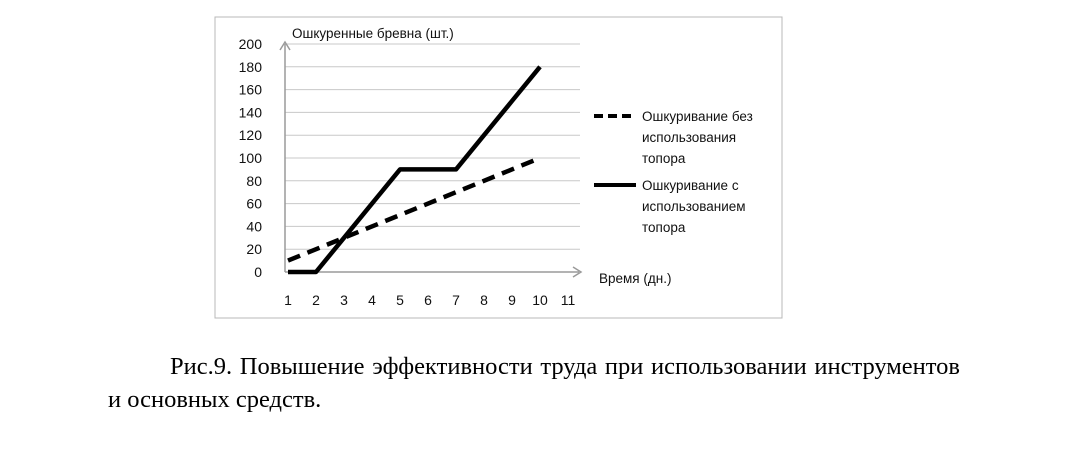 This screenshot has height=462, width=1065. Describe the element at coordinates (254, 249) in the screenshot. I see `y-tick-label: 20` at that location.